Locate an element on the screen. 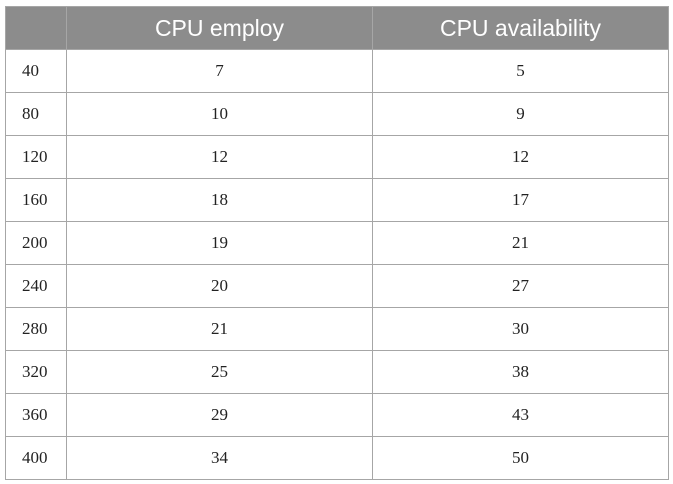 This screenshot has width=673, height=484. row-label-cell: 280 is located at coordinates (36, 329).